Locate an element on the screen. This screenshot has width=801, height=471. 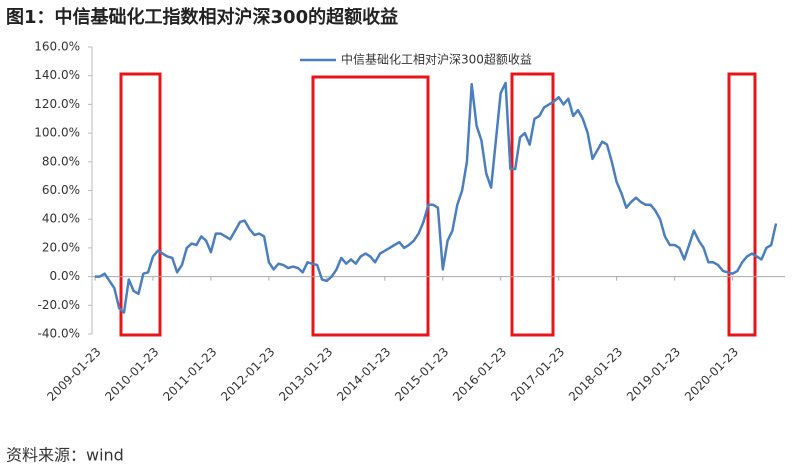
x-tick-label: 2010-01-23 is located at coordinates (131, 374).